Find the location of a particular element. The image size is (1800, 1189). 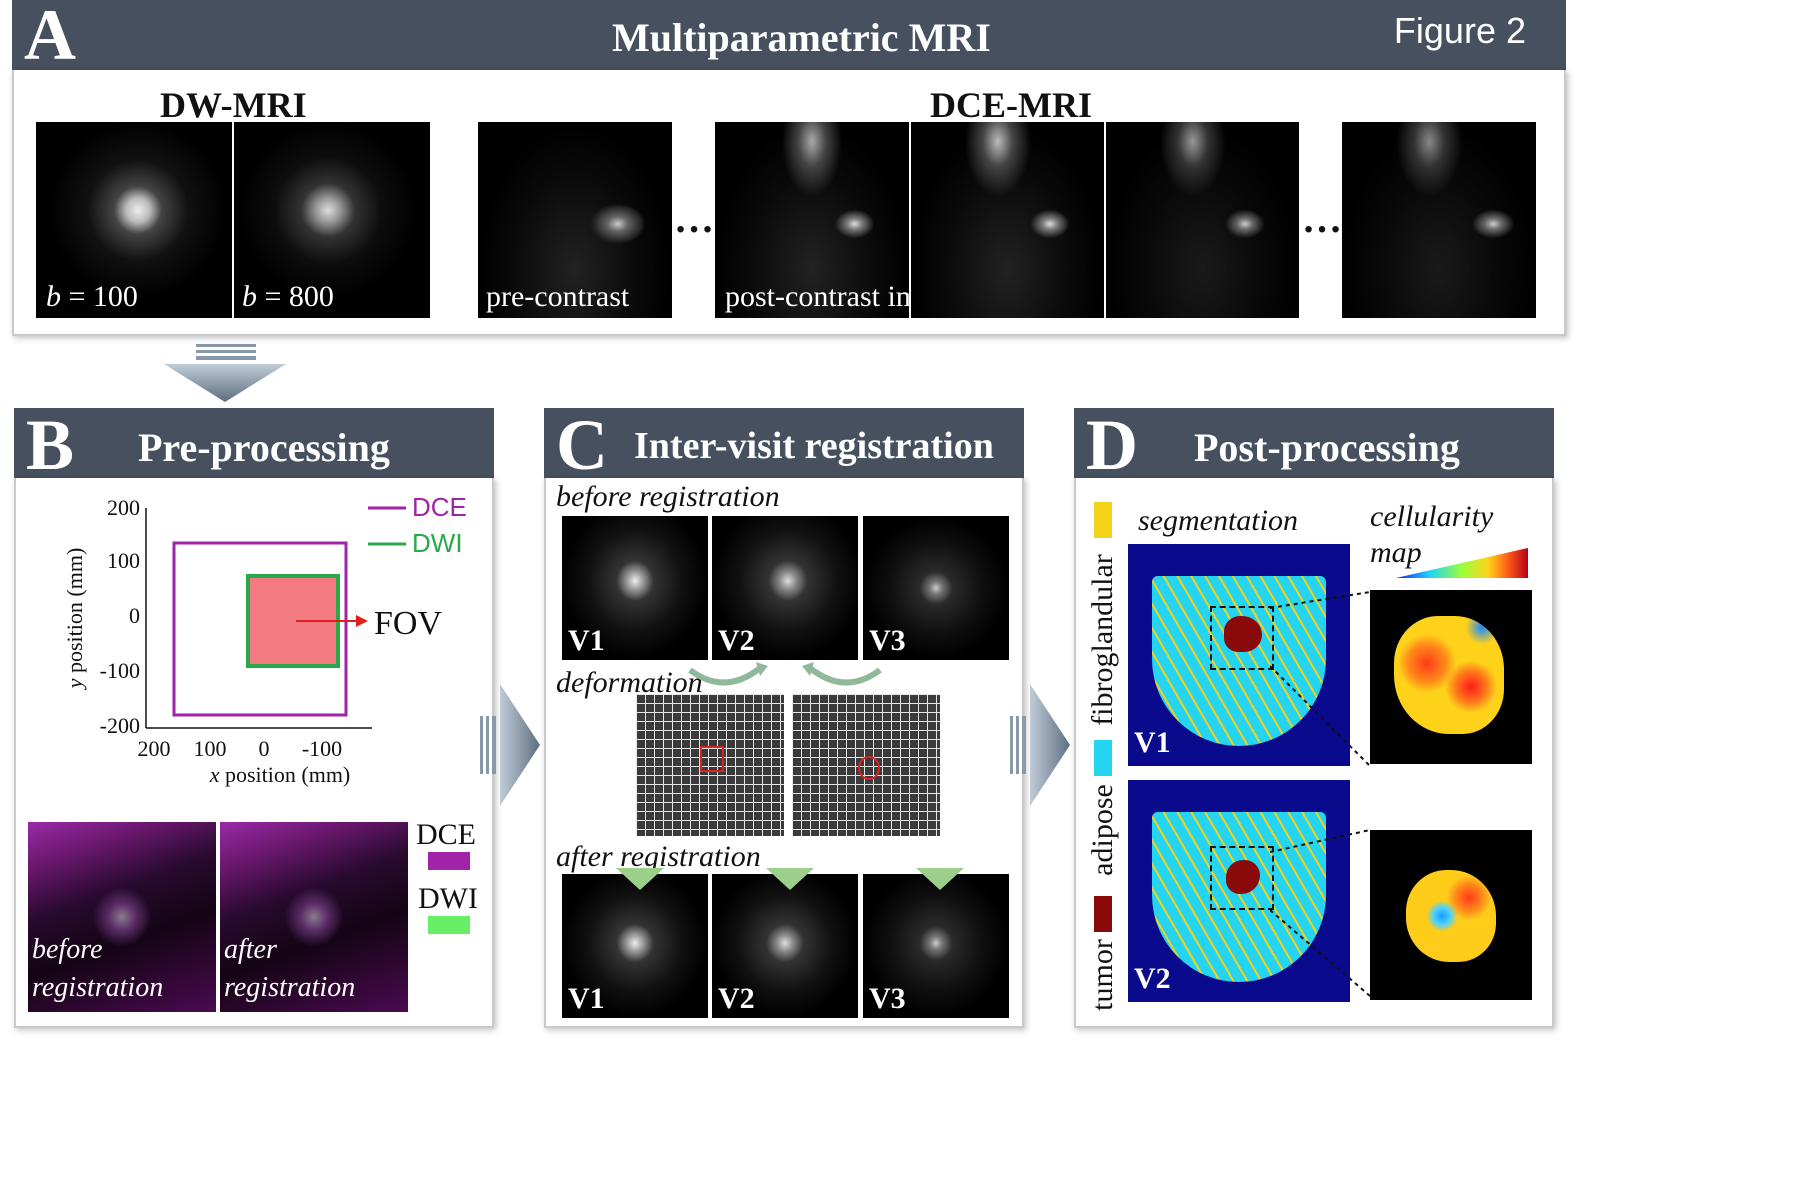

panel-b-header: B Pre-processing is located at coordinates (254, 445).